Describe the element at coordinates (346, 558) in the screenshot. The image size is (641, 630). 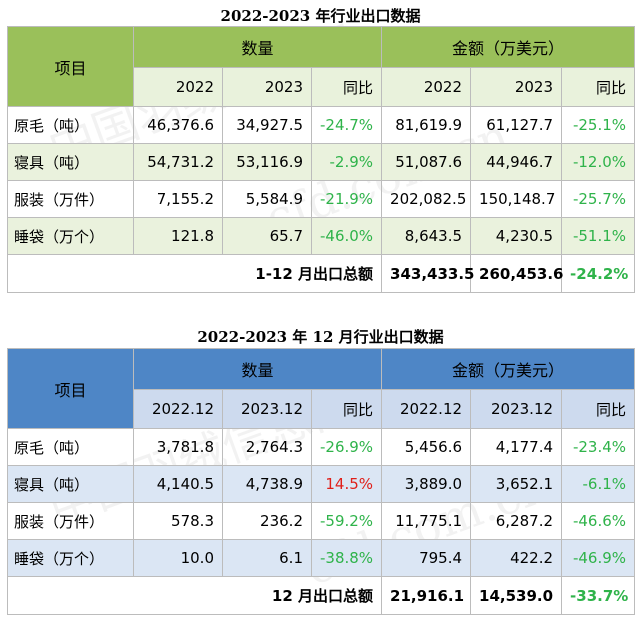
I see `cell-yoy: -38.8%` at that location.